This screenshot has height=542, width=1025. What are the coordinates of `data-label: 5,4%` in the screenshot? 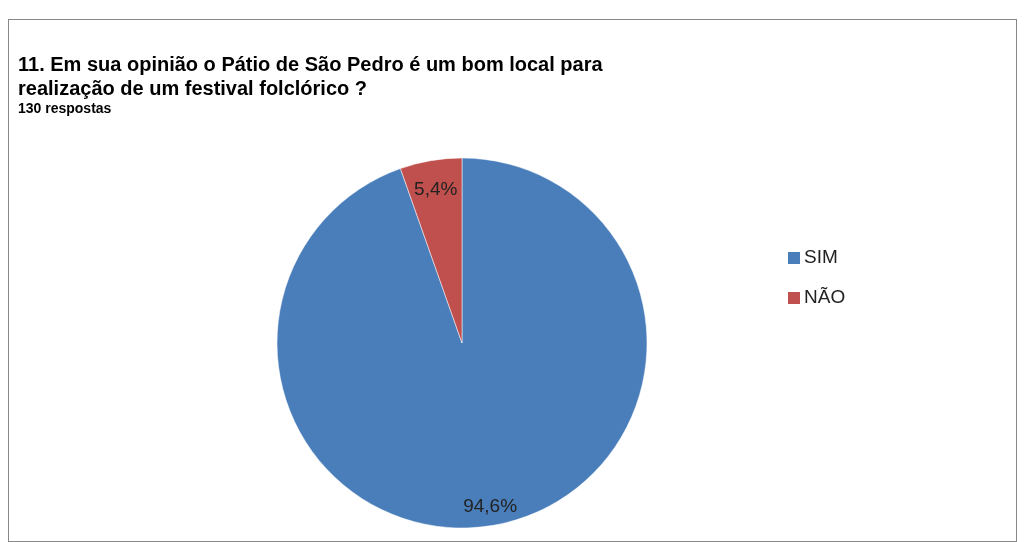 It's located at (436, 188).